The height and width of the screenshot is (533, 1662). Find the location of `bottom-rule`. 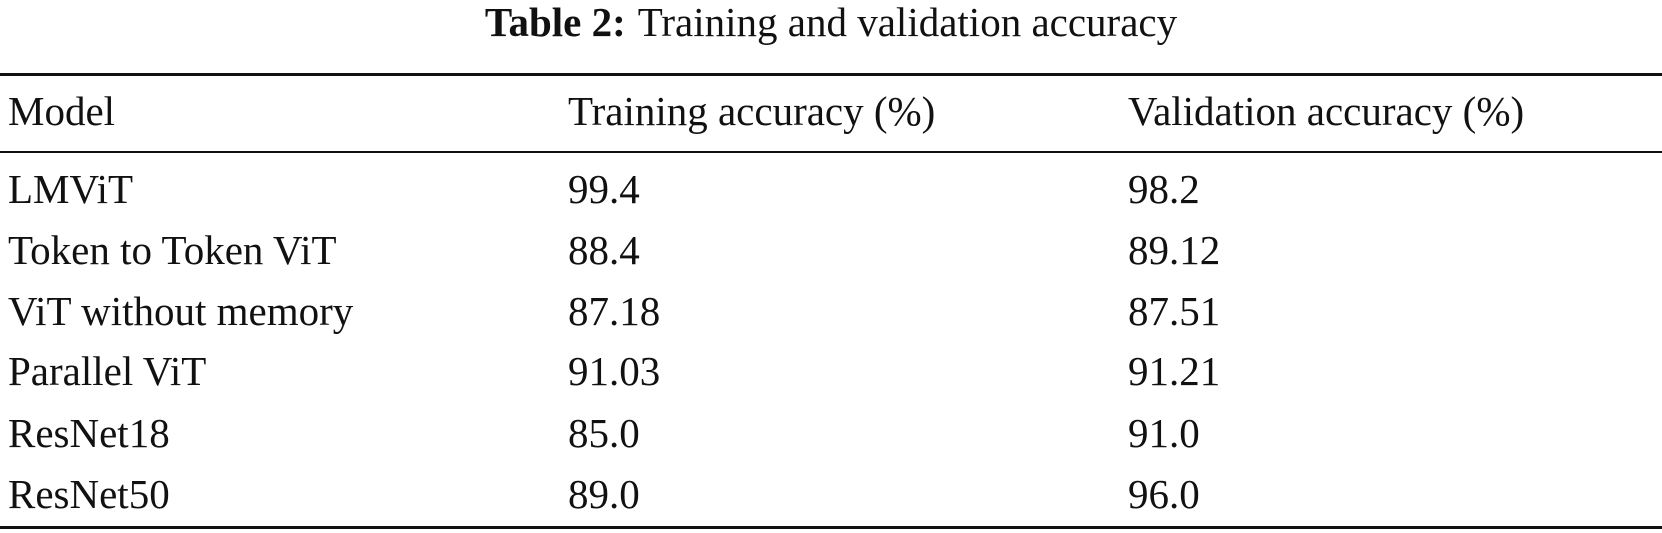

bottom-rule is located at coordinates (831, 527).